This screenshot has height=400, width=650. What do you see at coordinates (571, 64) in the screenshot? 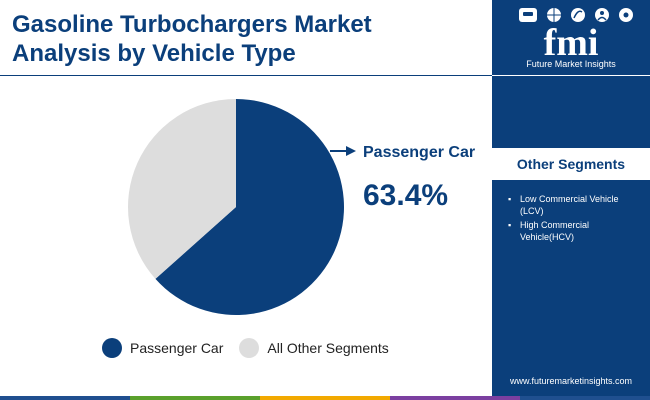
I see `logo-subtitle: Future Market Insights` at bounding box center [571, 64].